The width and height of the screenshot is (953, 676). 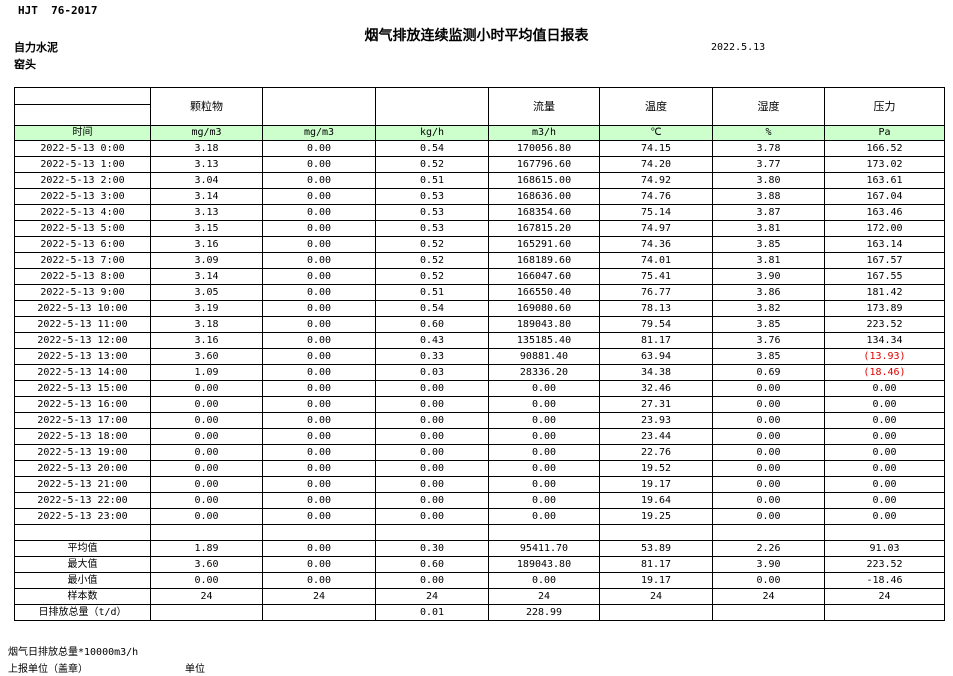 What do you see at coordinates (82, 292) in the screenshot?
I see `row-label-cell: 2022-5-13 9:00` at bounding box center [82, 292].